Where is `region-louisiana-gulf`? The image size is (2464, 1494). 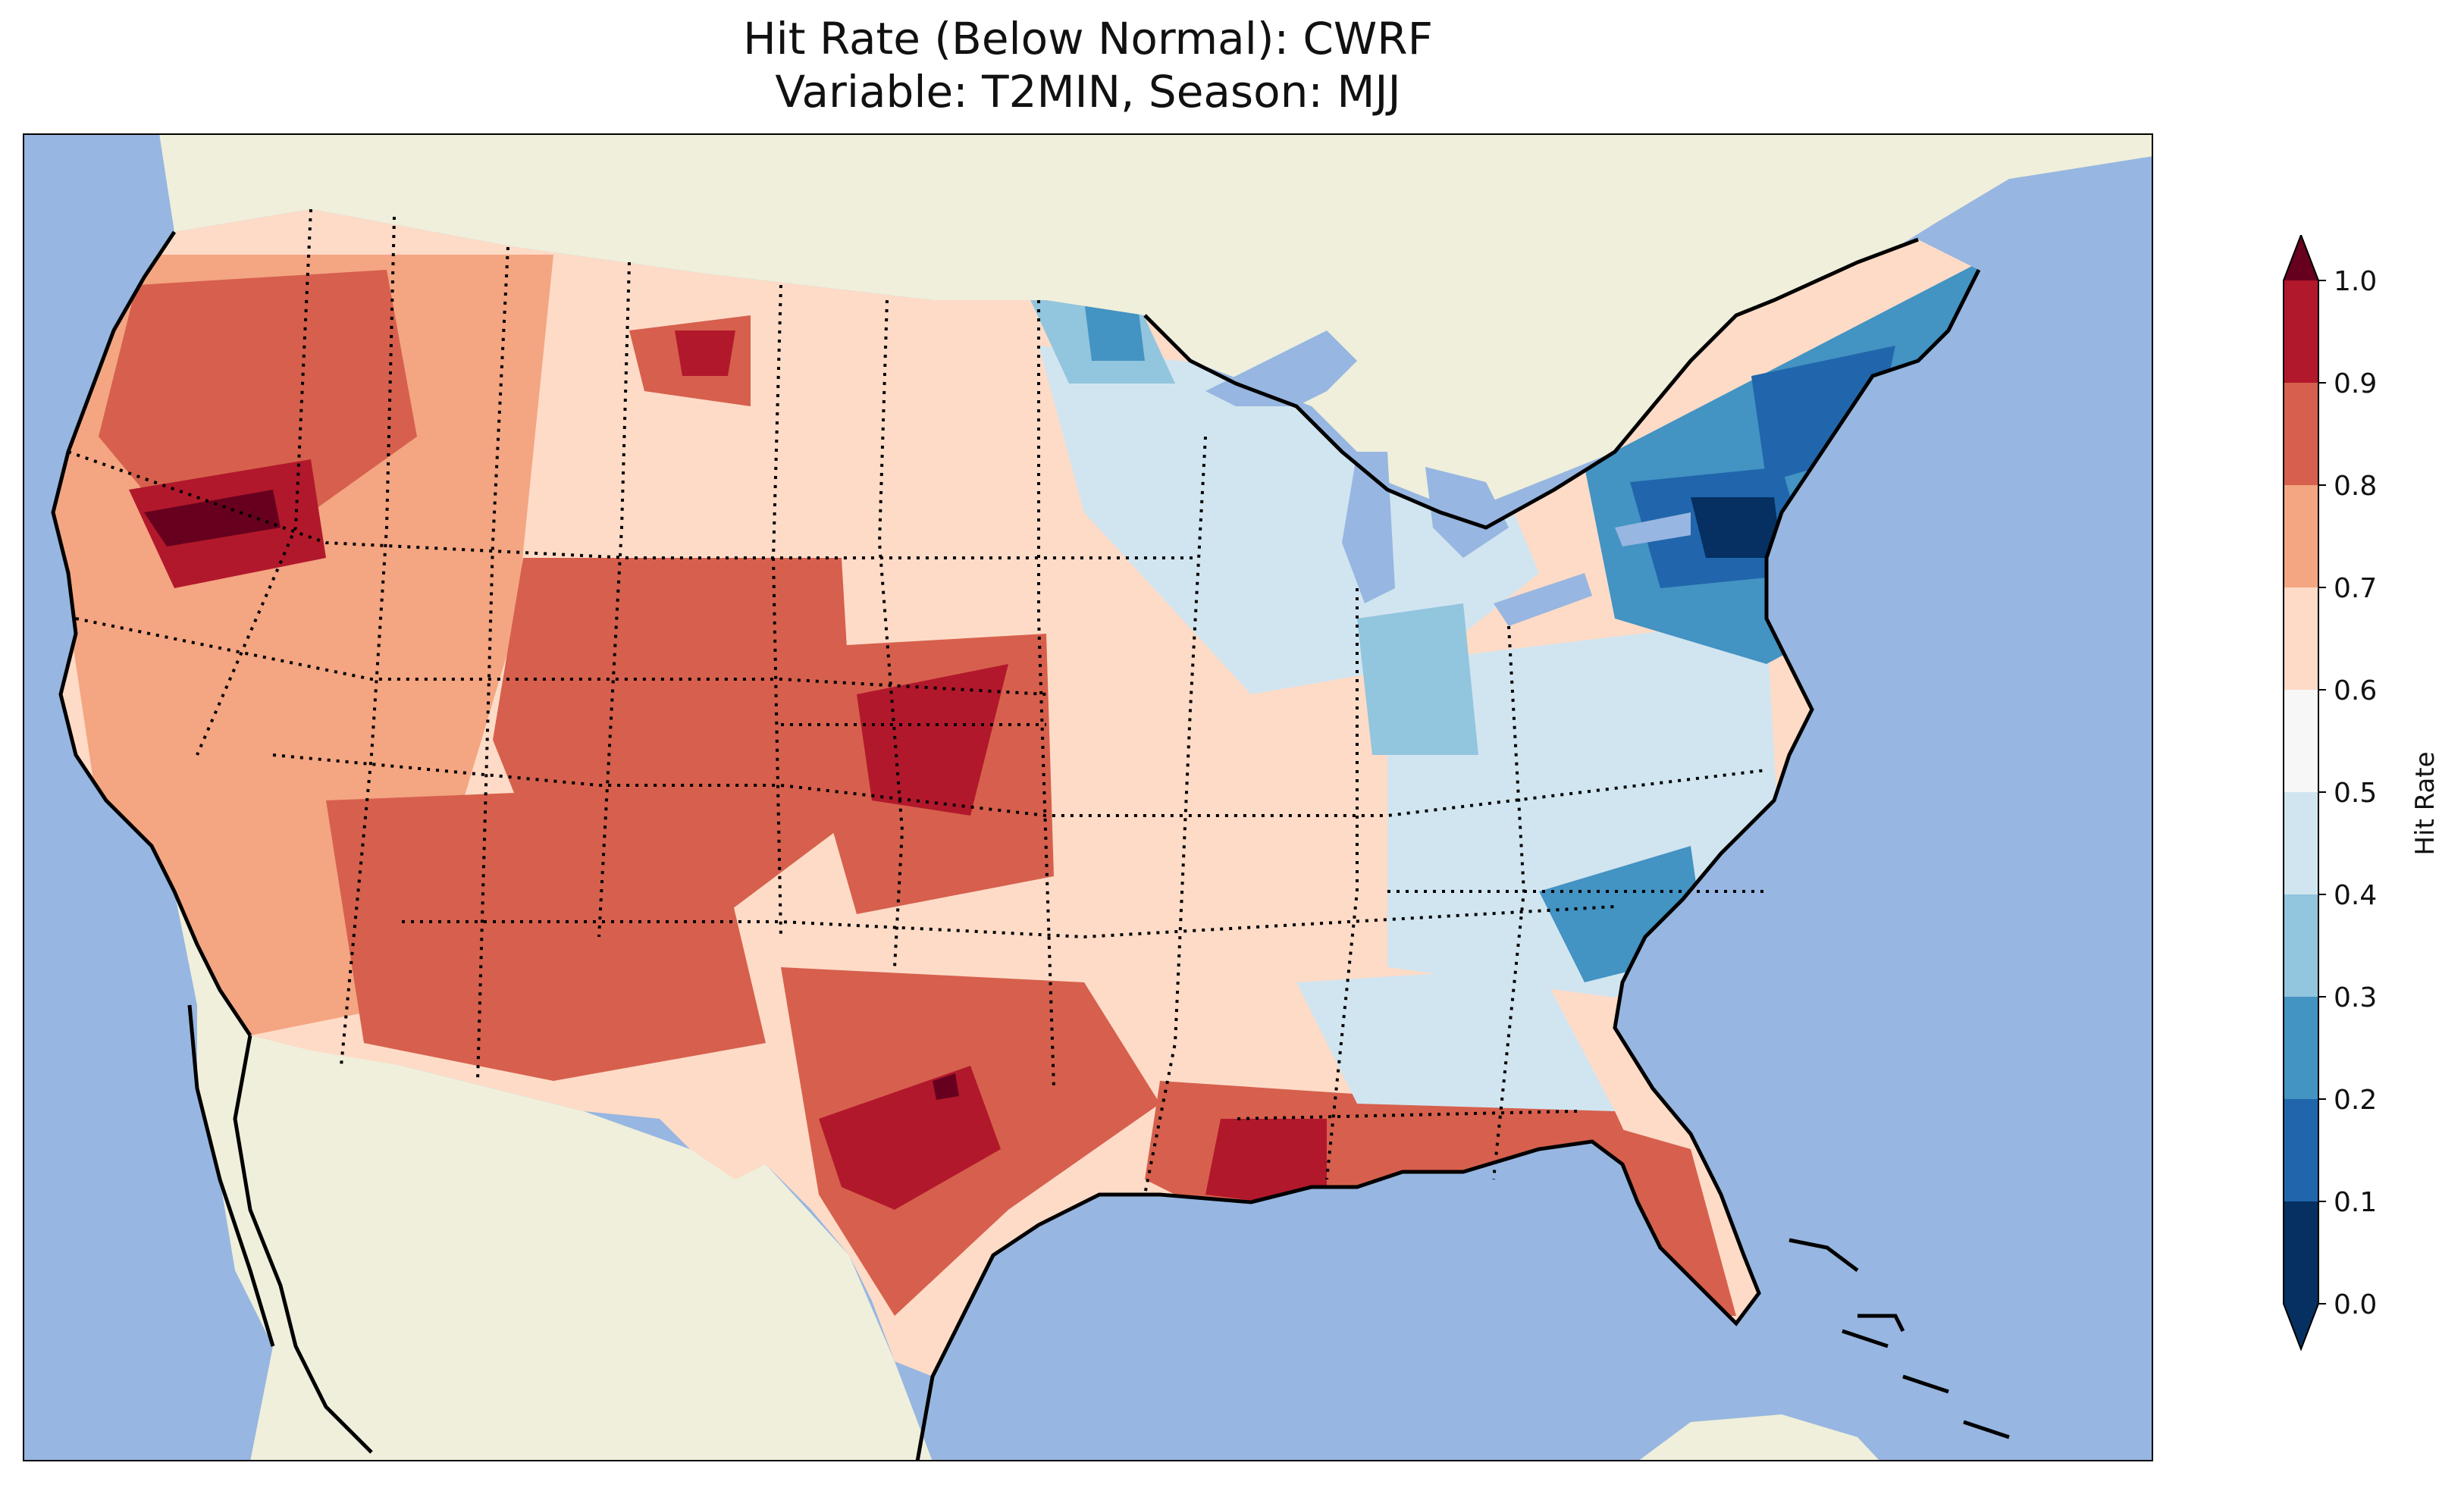 region-louisiana-gulf is located at coordinates (1266, 1164).